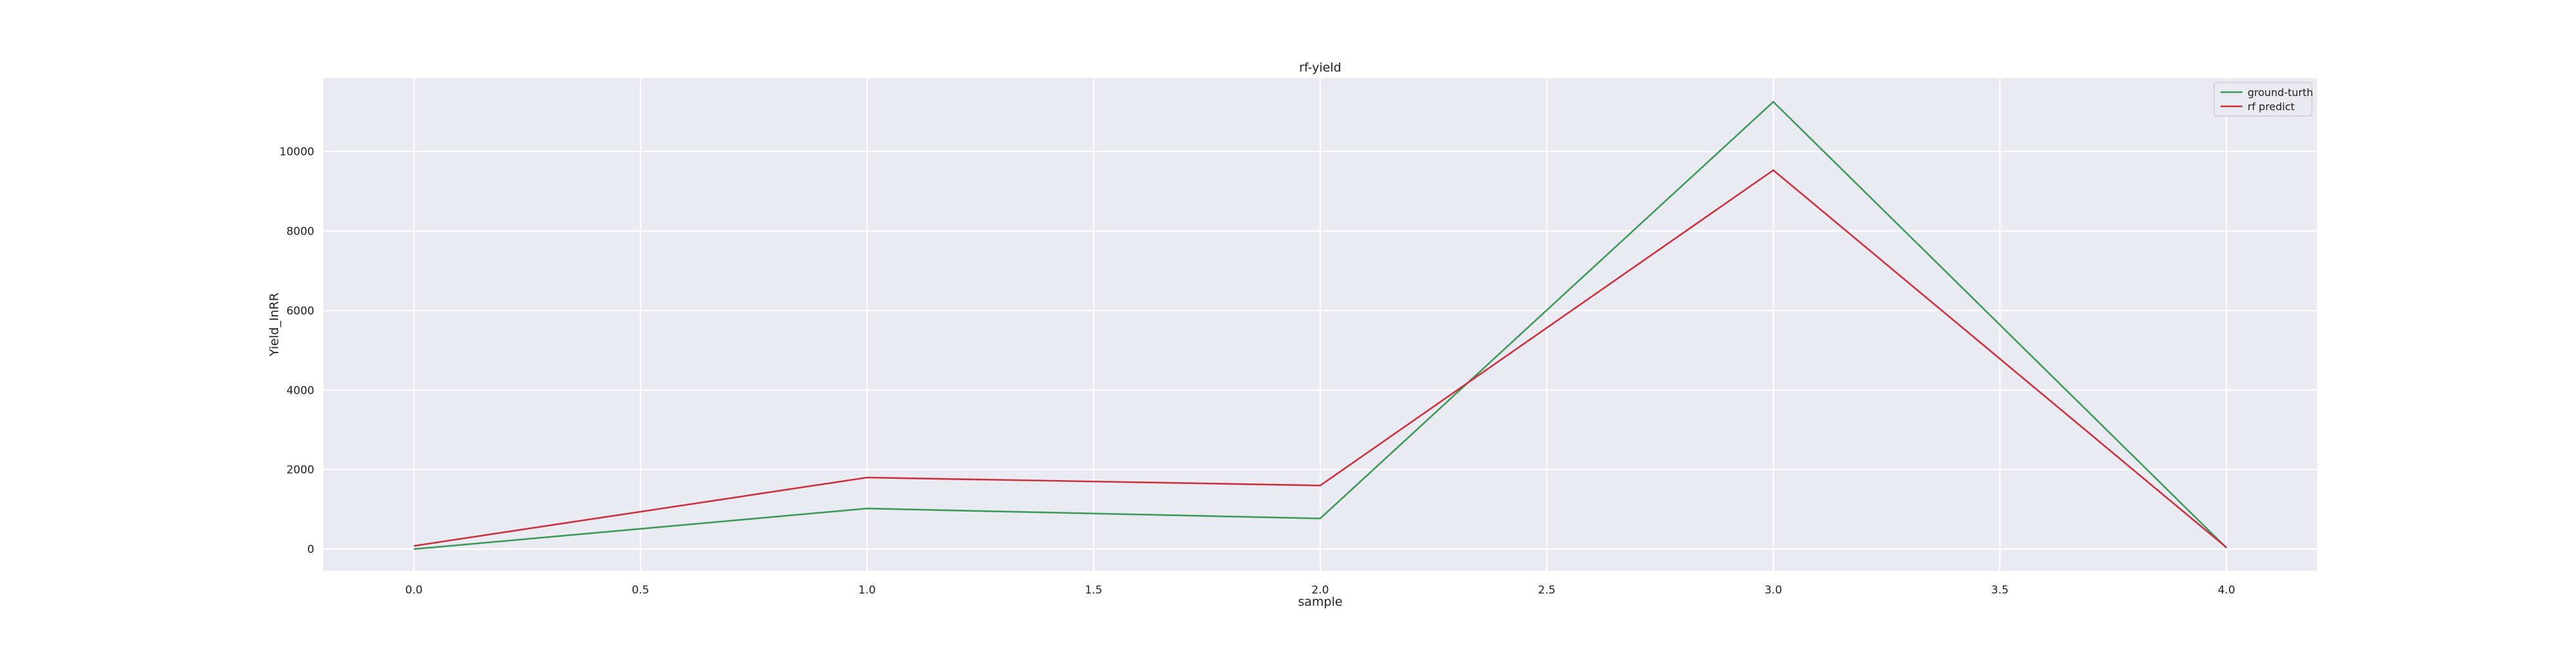 The image size is (2576, 647). I want to click on legend-box, so click(2263, 99).